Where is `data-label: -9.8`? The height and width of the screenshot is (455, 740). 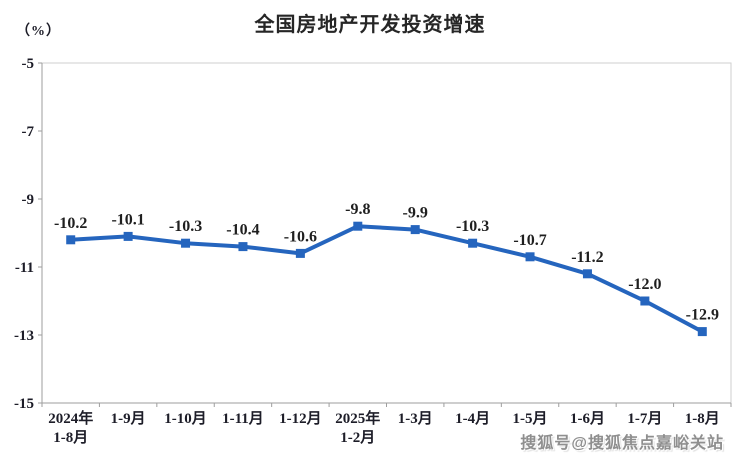
data-label: -9.8 is located at coordinates (357, 209).